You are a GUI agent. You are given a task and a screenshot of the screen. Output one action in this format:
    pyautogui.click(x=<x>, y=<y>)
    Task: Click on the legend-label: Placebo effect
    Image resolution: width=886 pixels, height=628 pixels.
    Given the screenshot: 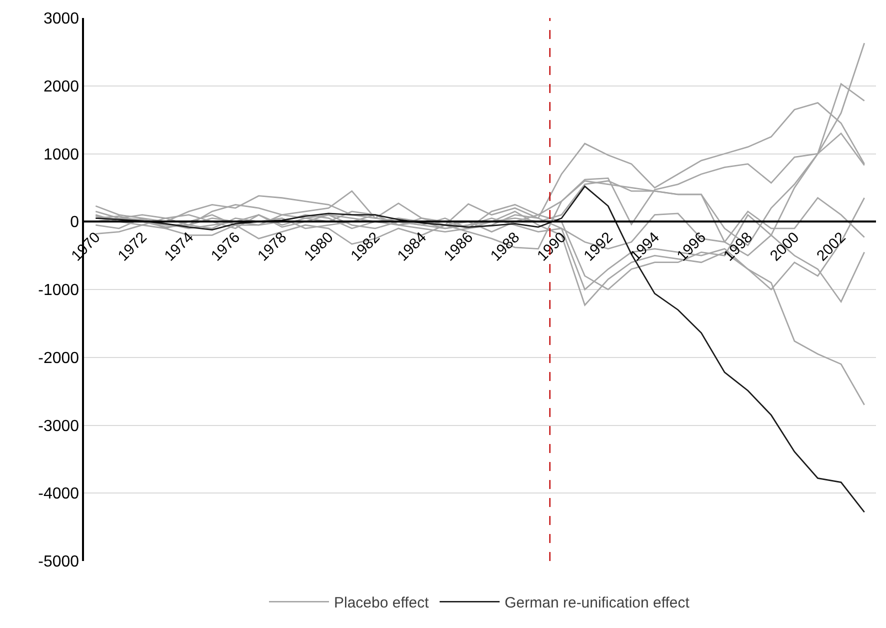 What is the action you would take?
    pyautogui.click(x=382, y=603)
    